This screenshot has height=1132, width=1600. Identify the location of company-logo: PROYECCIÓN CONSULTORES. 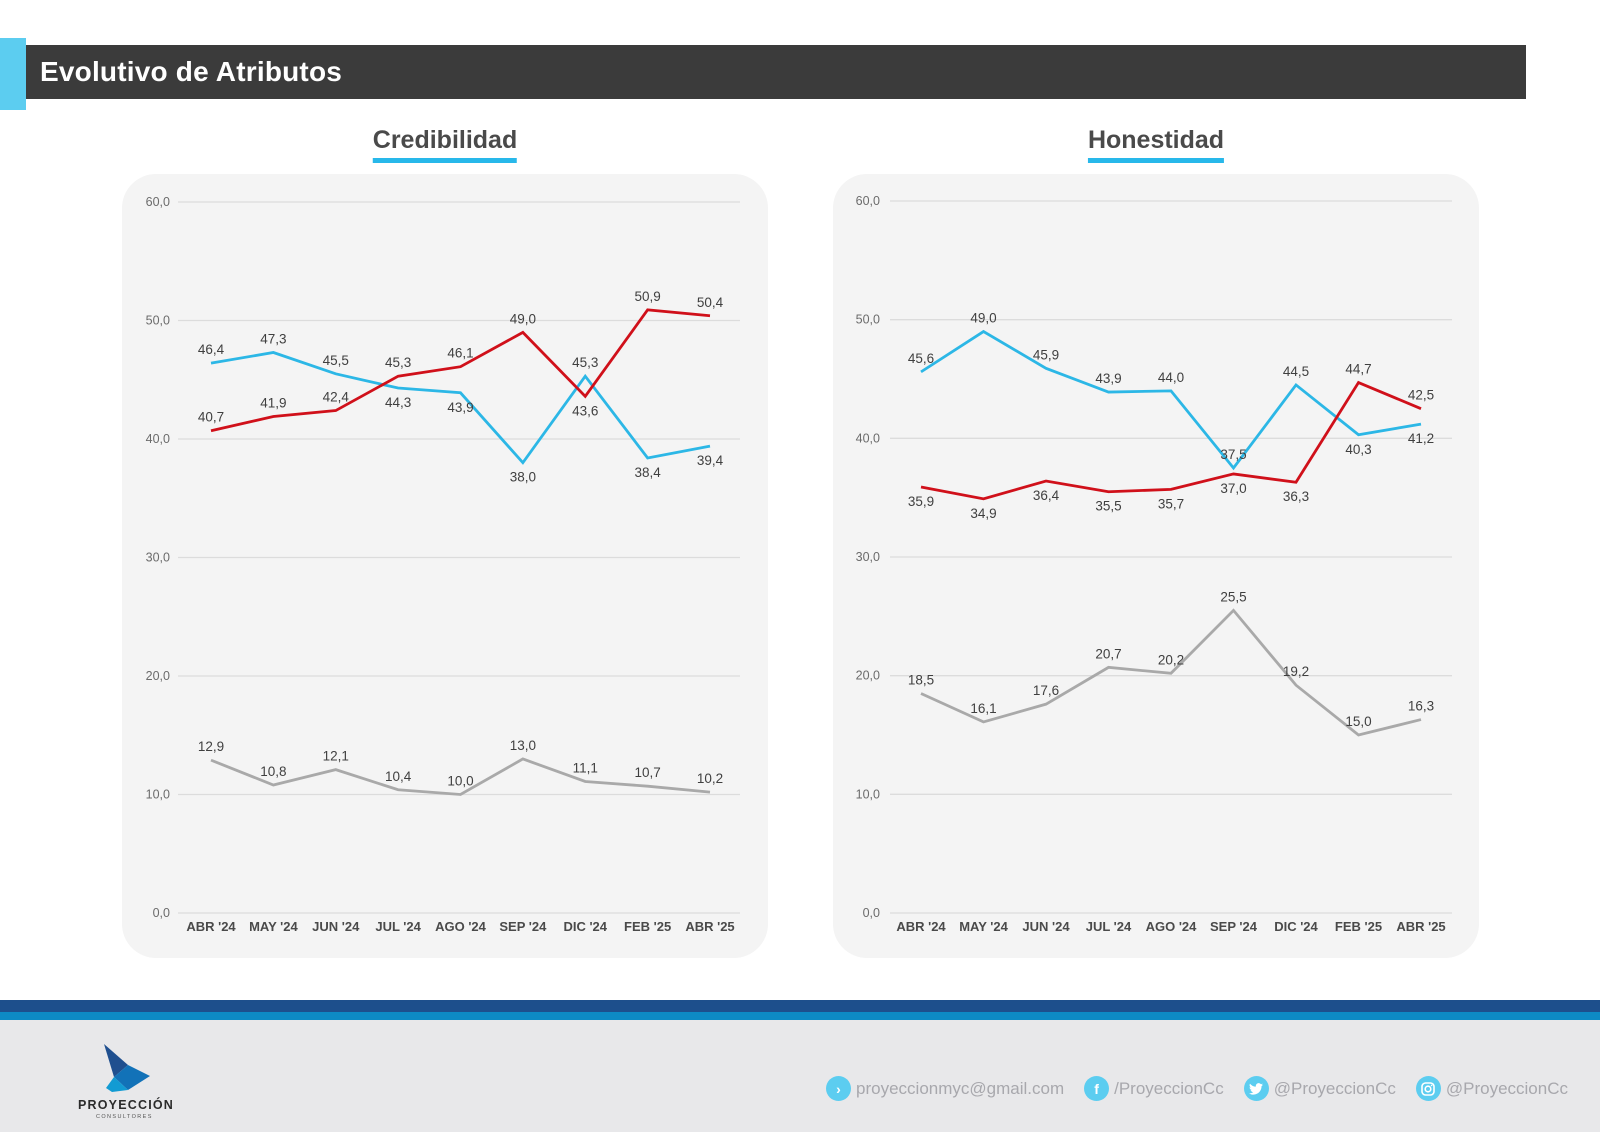
(126, 1080).